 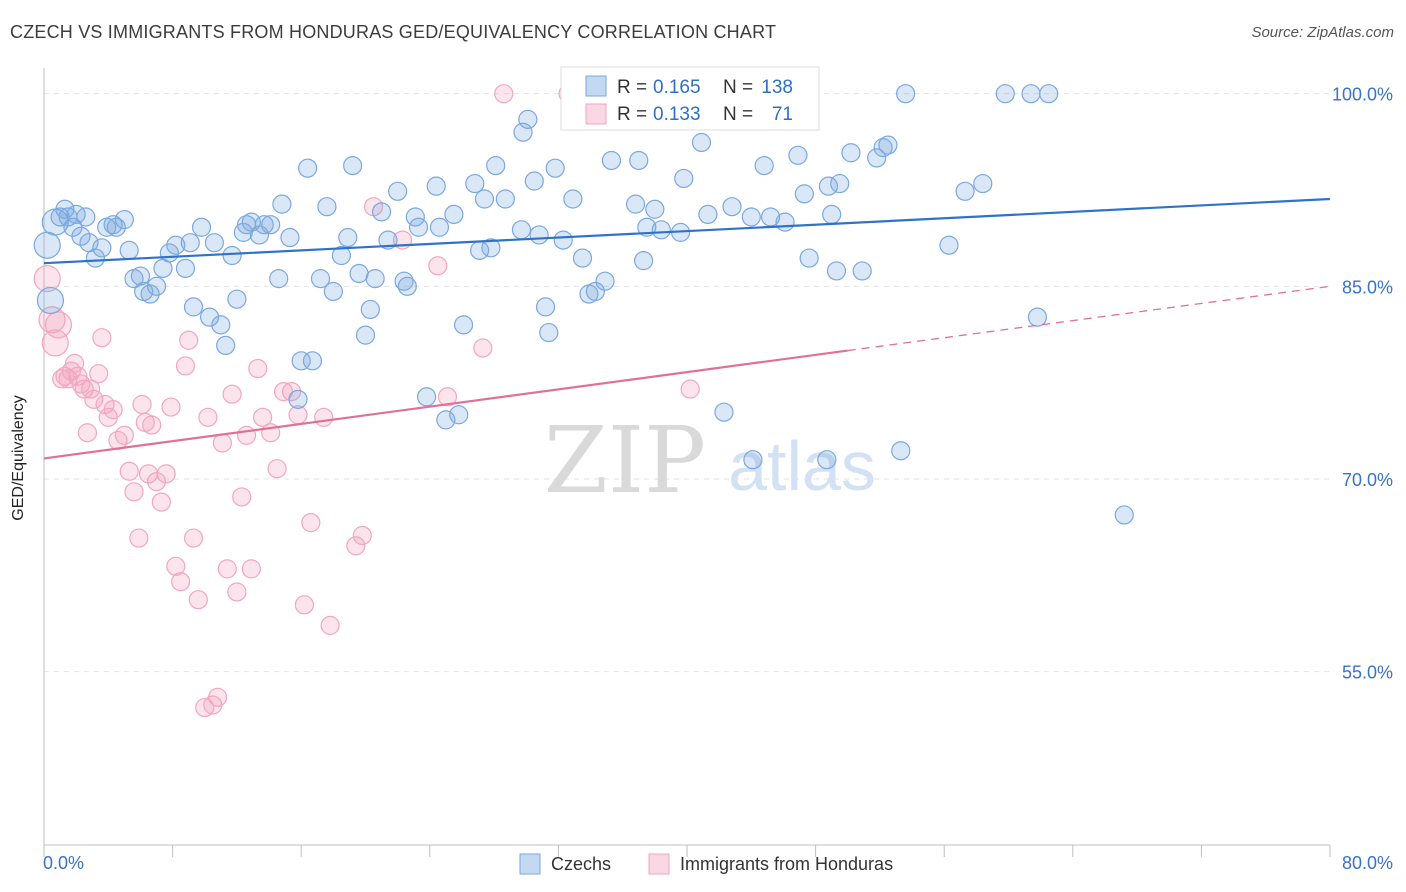 What do you see at coordinates (1367, 673) in the screenshot?
I see `y-tick-label-3: 55.0%` at bounding box center [1367, 673].